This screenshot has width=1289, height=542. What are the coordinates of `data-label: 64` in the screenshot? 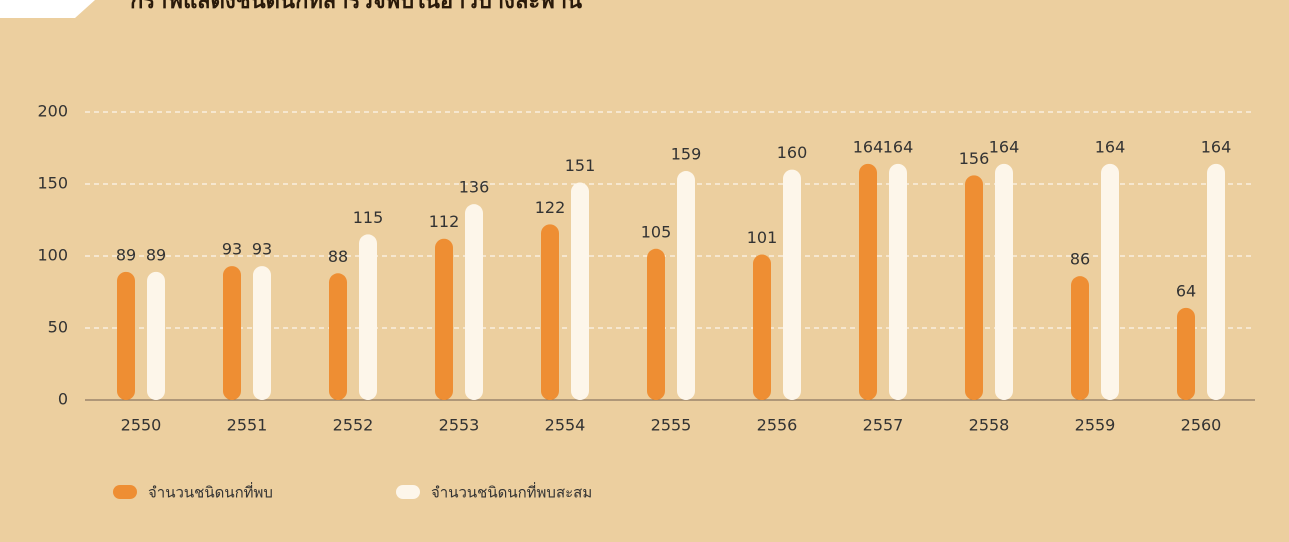 It's located at (1186, 290).